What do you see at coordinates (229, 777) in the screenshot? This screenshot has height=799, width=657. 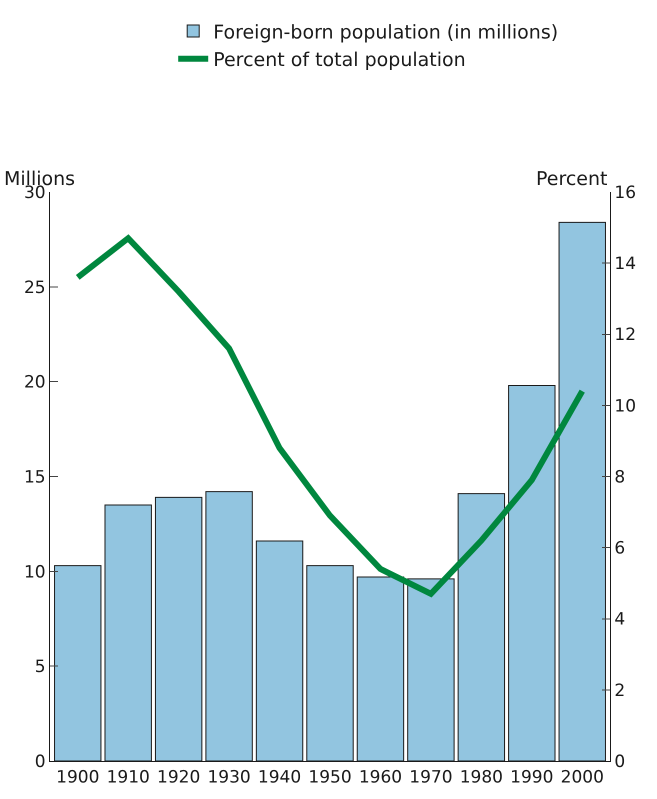 I see `x-tick-label: 1930` at bounding box center [229, 777].